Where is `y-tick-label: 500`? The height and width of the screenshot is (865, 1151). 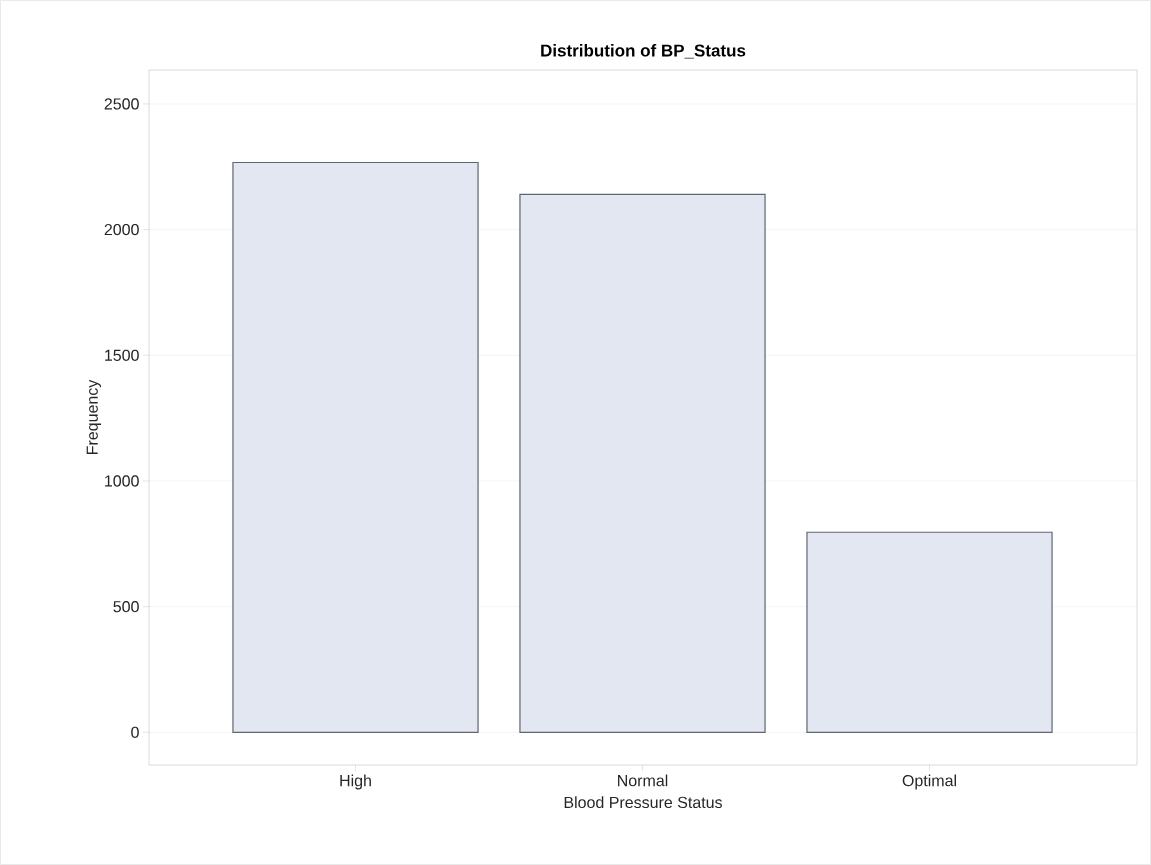
y-tick-label: 500 is located at coordinates (126, 606).